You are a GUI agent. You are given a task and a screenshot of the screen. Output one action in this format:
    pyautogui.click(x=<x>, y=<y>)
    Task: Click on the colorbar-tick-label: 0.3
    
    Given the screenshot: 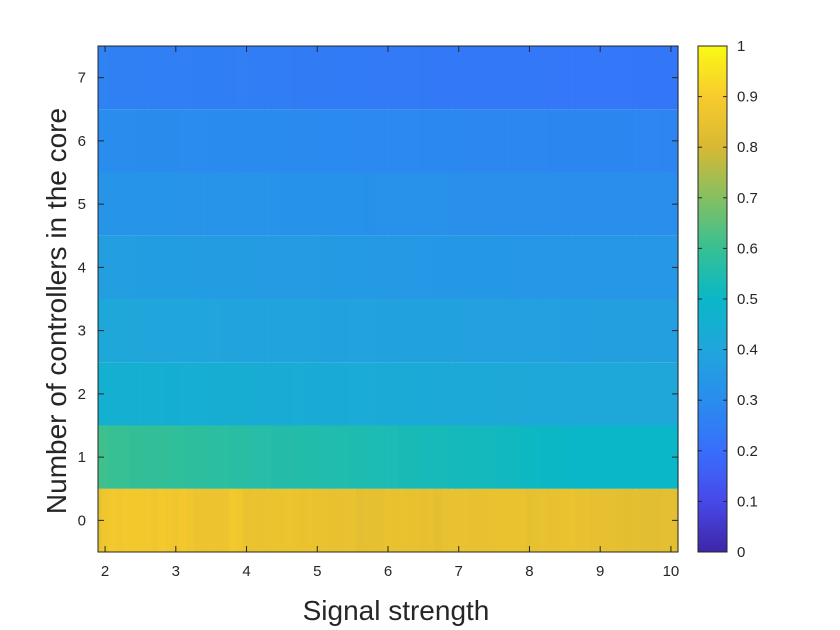 What is the action you would take?
    pyautogui.click(x=747, y=400)
    